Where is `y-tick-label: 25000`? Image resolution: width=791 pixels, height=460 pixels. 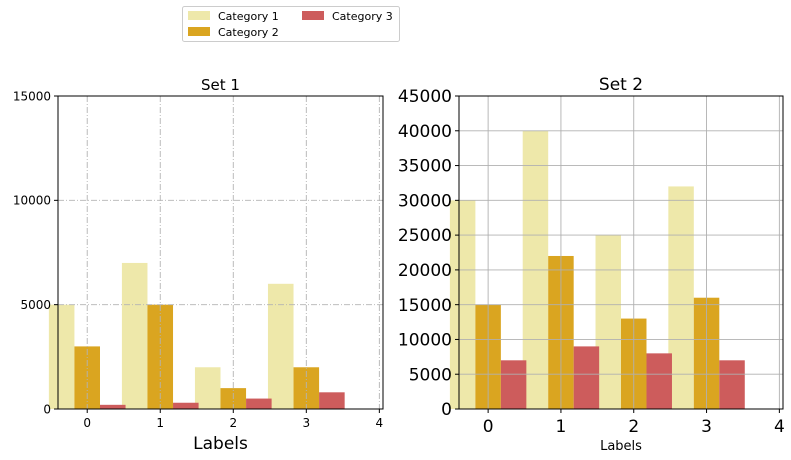 y-tick-label: 25000 is located at coordinates (425, 236).